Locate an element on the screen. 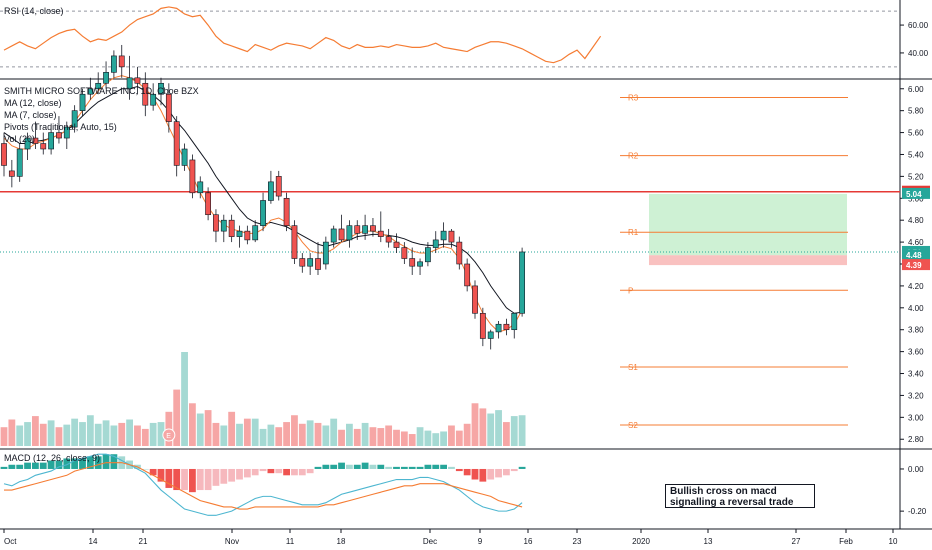  stop-price-badge-bg is located at coordinates (916, 265).